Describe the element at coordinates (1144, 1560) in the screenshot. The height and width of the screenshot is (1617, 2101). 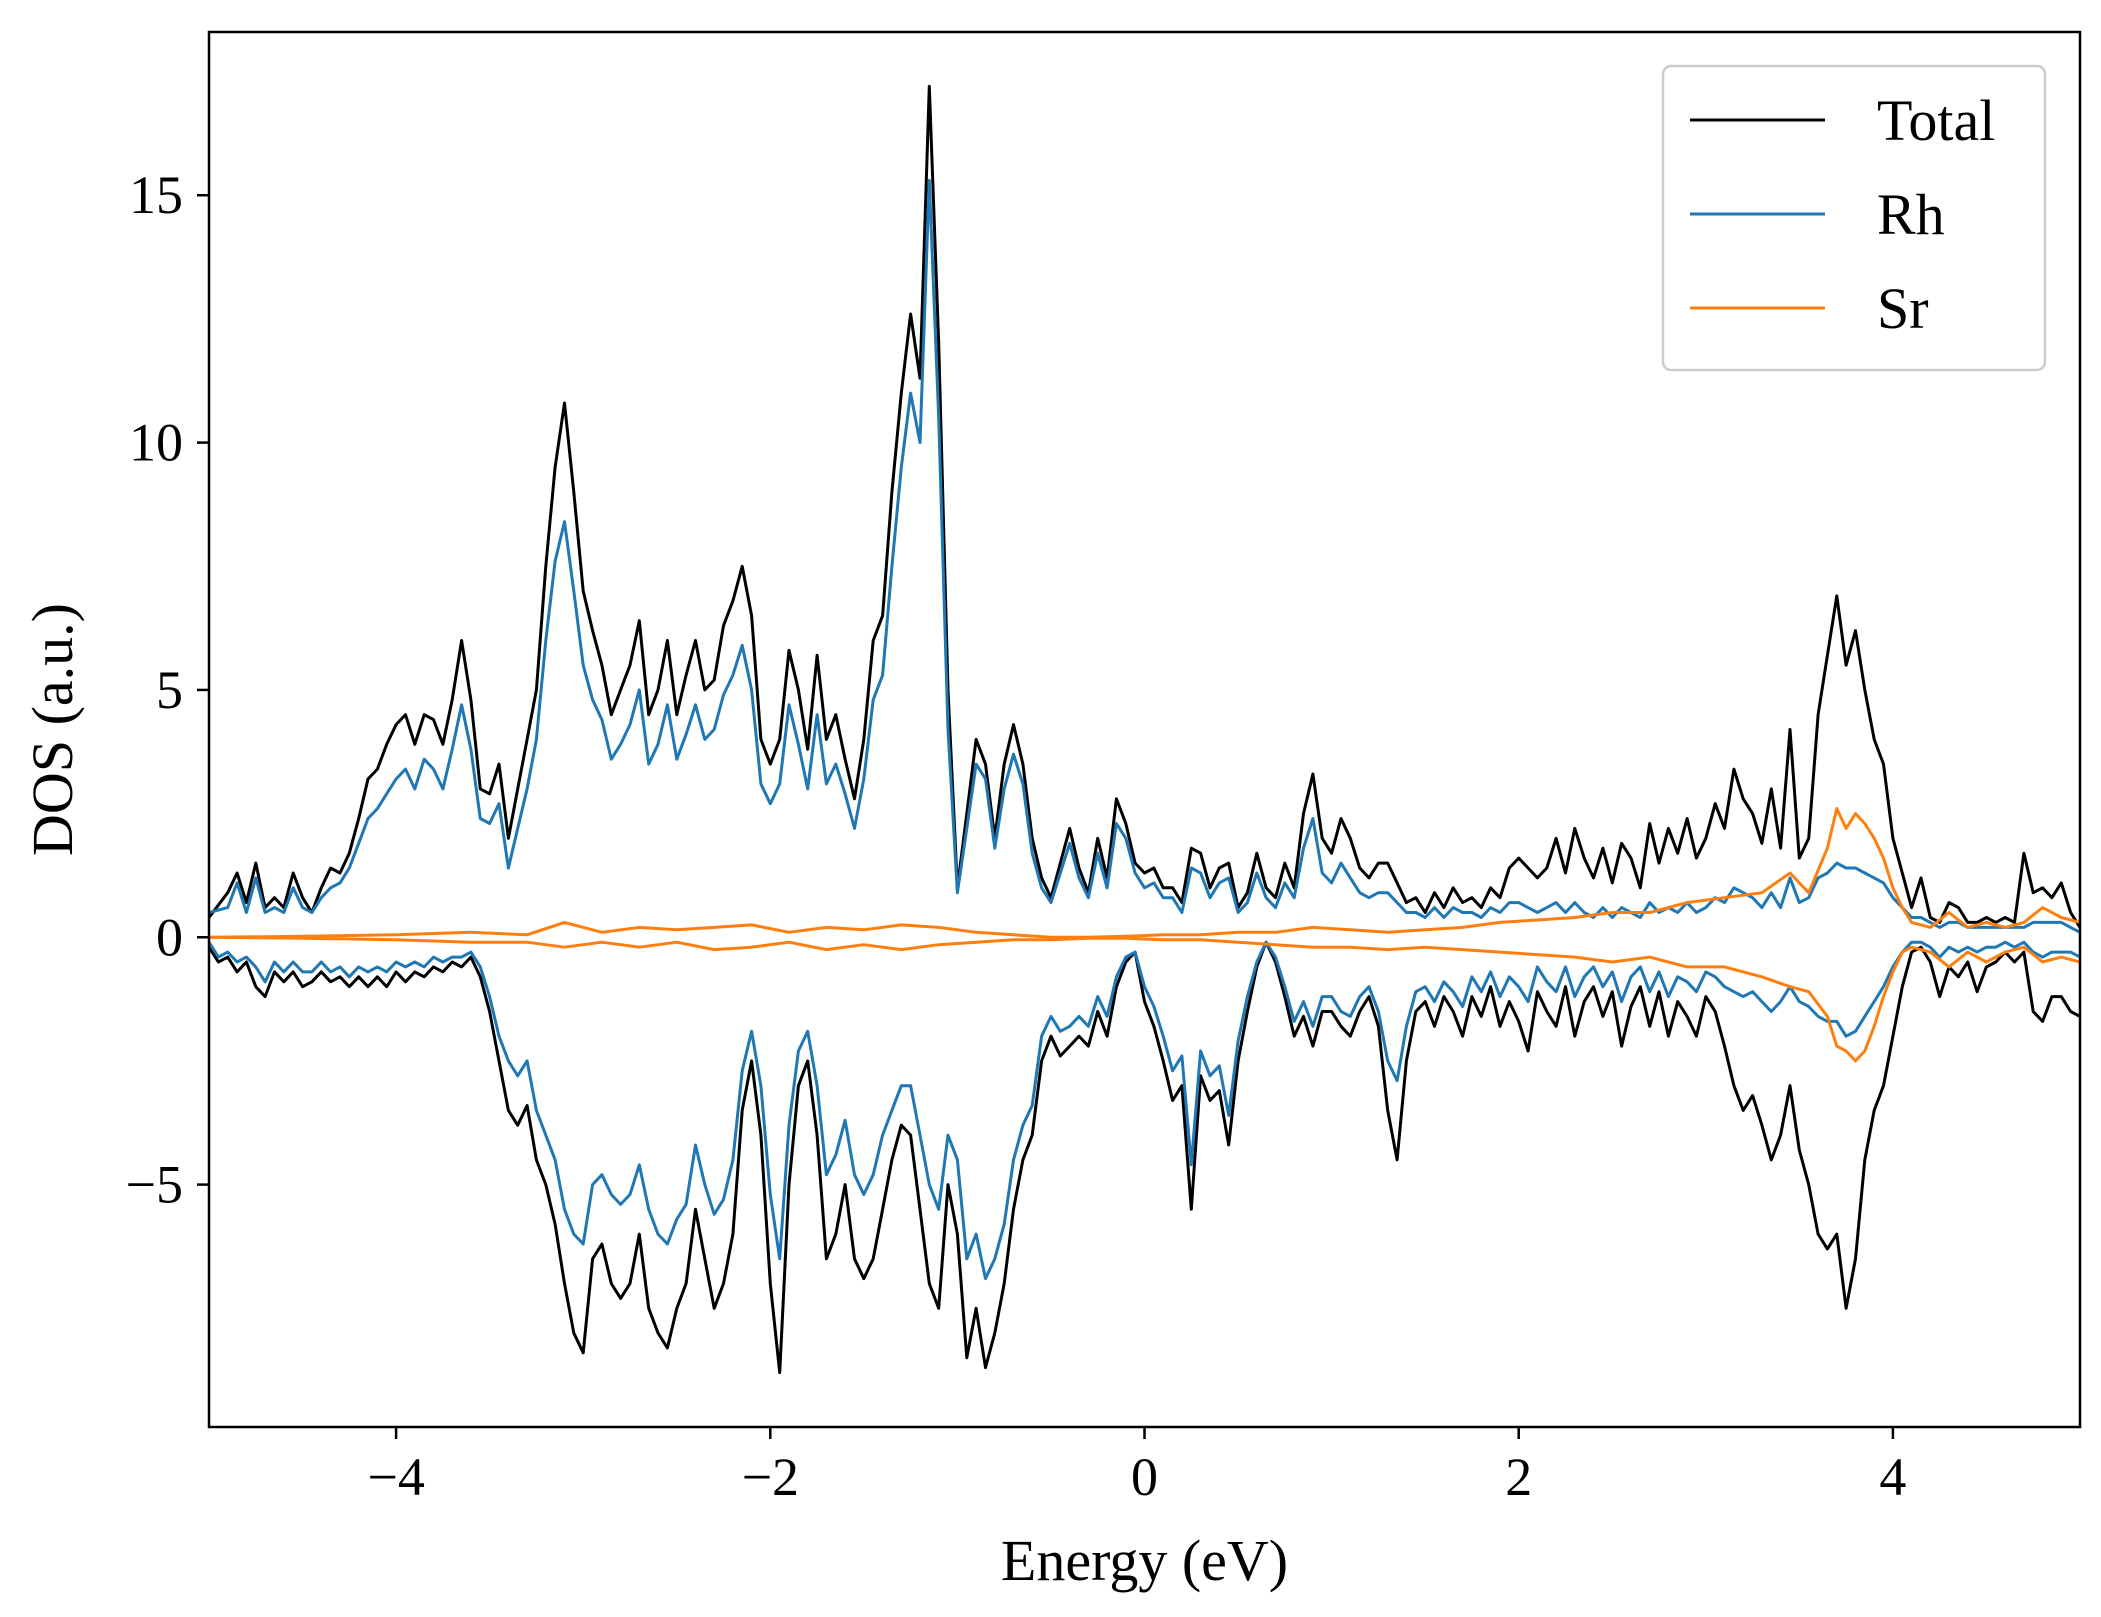
I see `x-axis-title: Energy (eV)` at that location.